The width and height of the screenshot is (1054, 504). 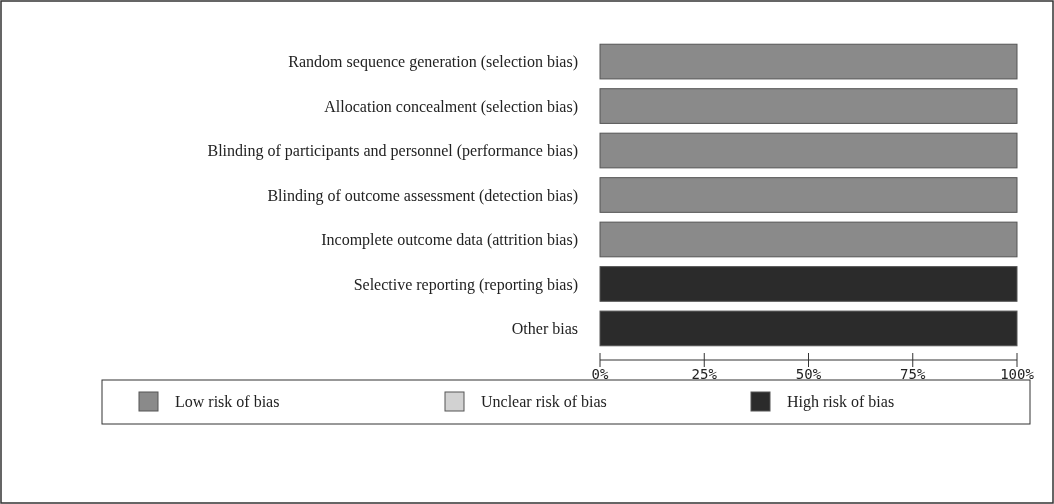 I want to click on y-tick-label: Other bias, so click(x=544, y=329).